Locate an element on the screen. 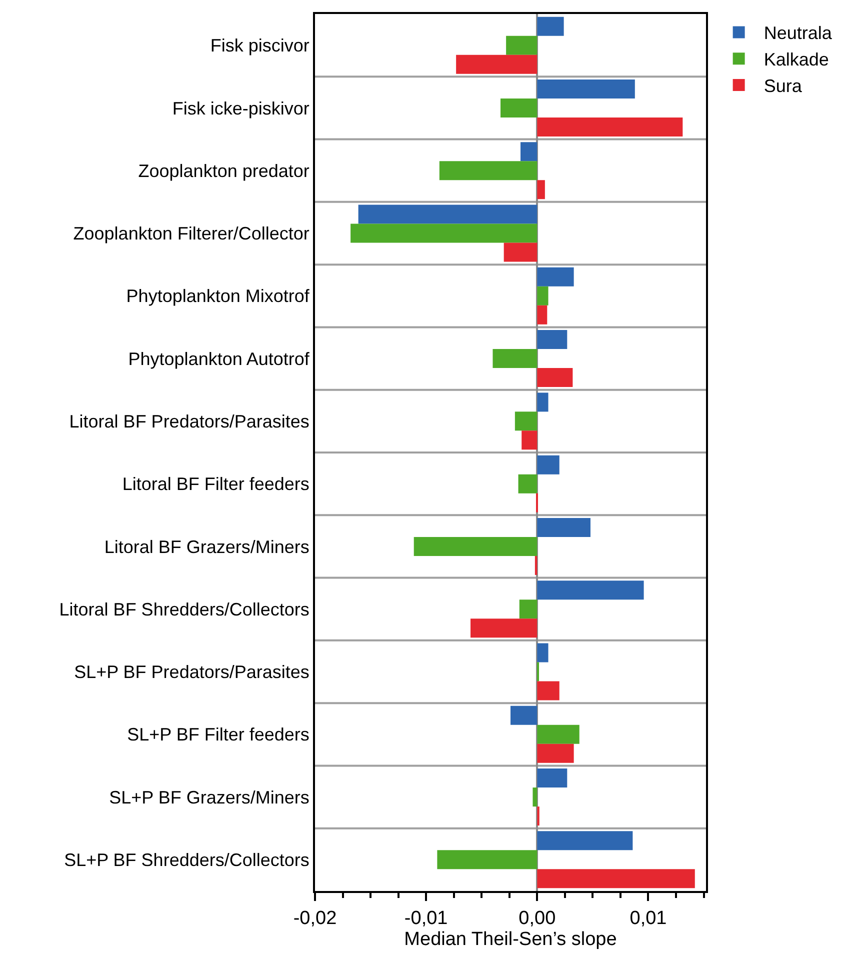 The height and width of the screenshot is (958, 851). y-tick-label: Litoral BF Grazers/Miners is located at coordinates (207, 546).